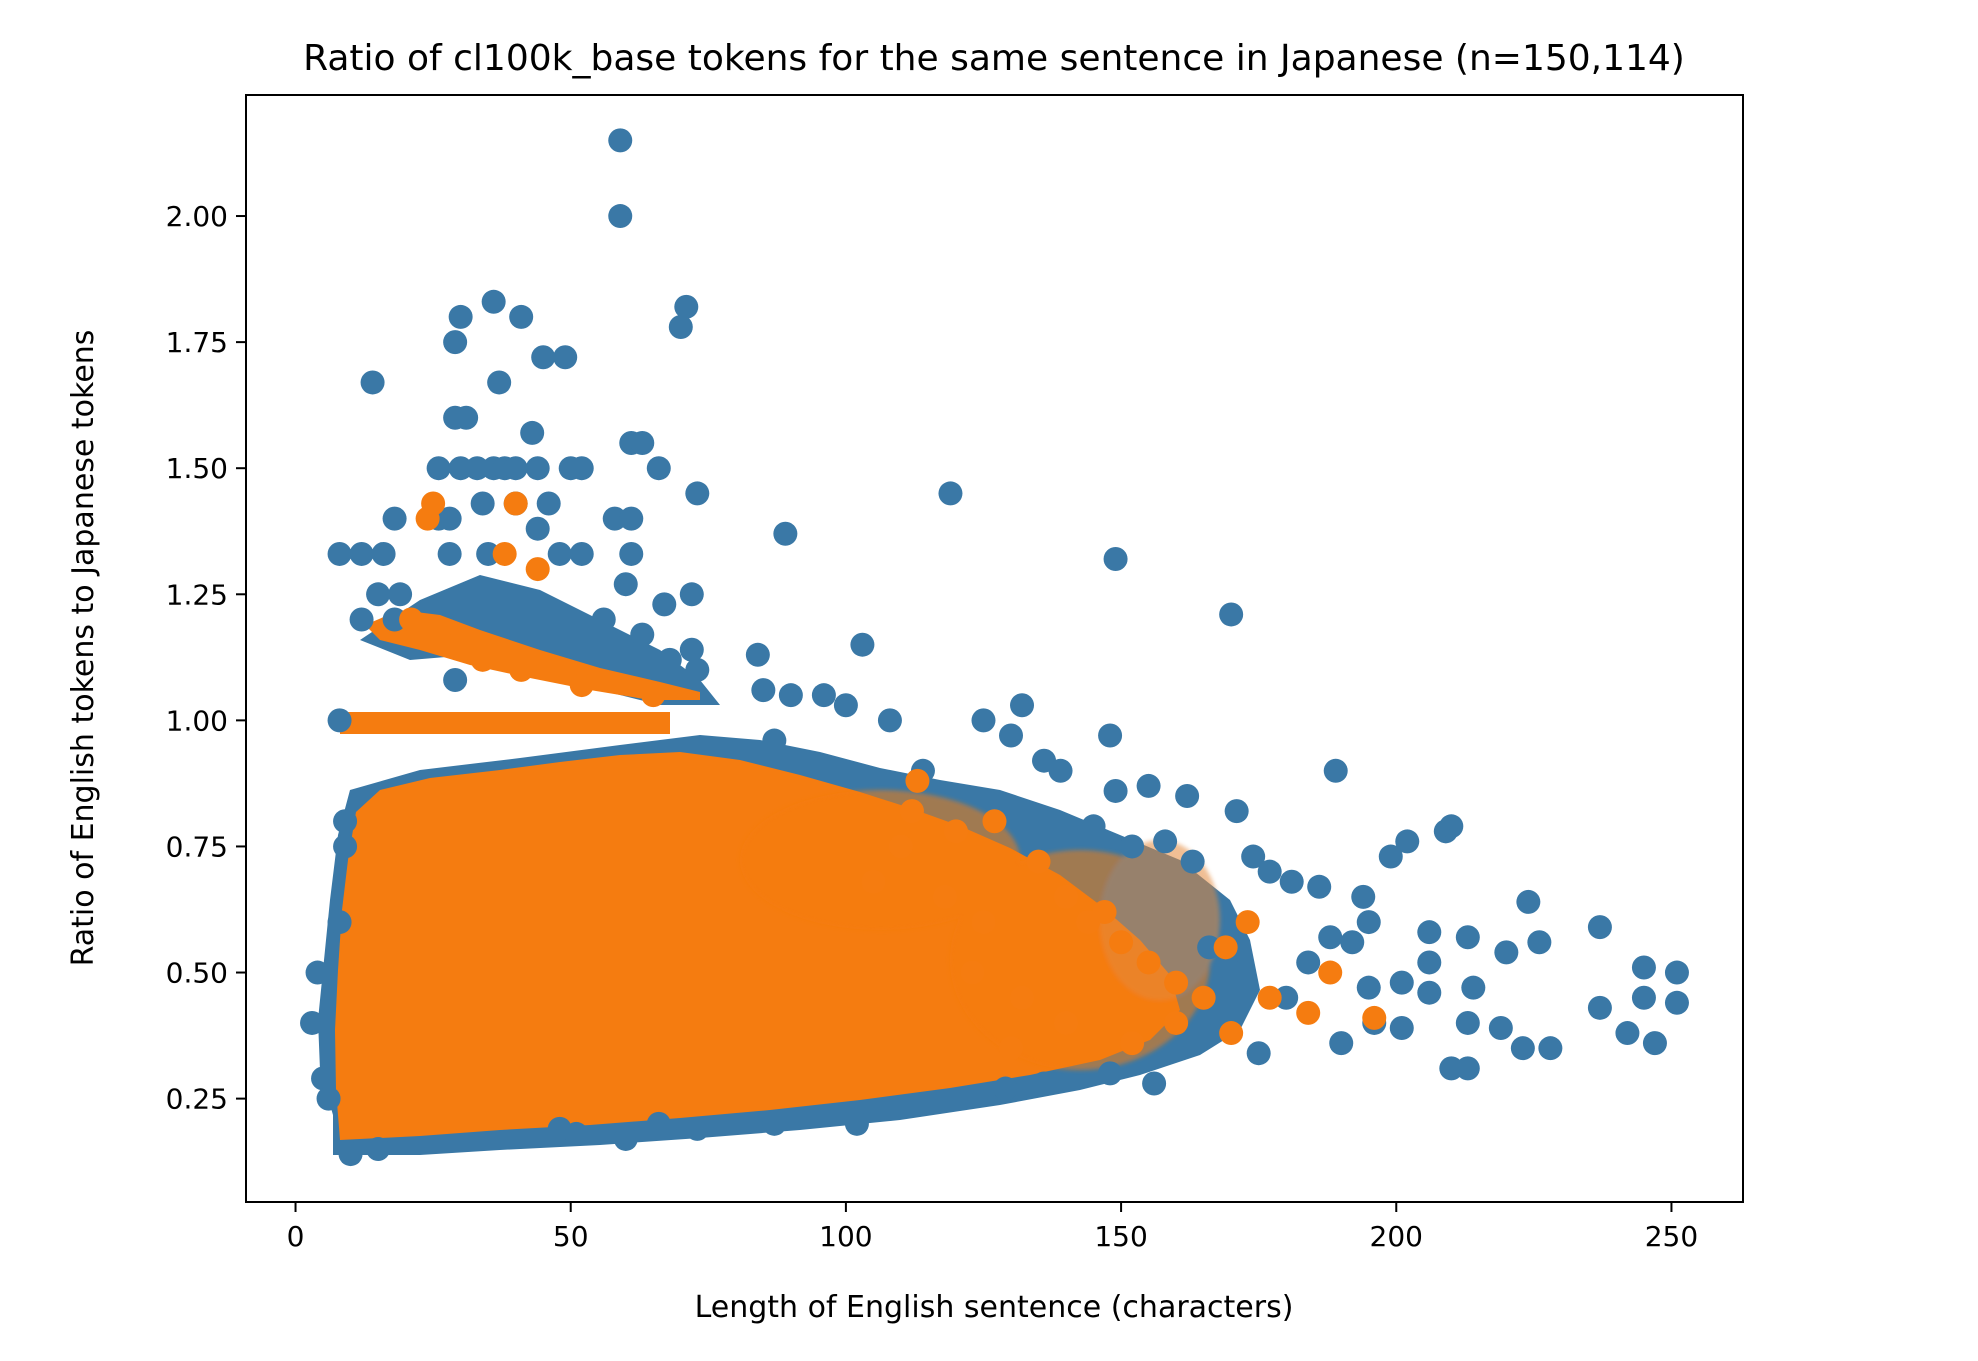 This screenshot has height=1361, width=1978. I want to click on y-tick-label-1: 0.50, so click(197, 973).